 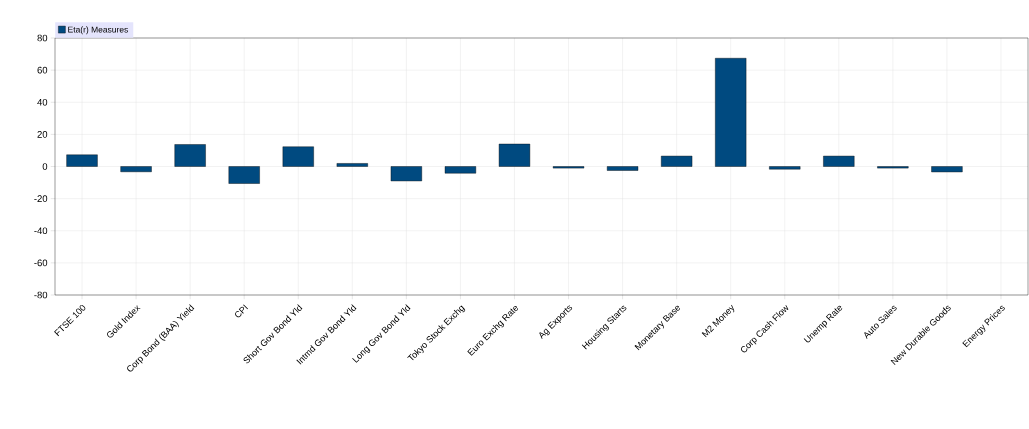 What do you see at coordinates (42, 134) in the screenshot?
I see `y-tick-label: 20` at bounding box center [42, 134].